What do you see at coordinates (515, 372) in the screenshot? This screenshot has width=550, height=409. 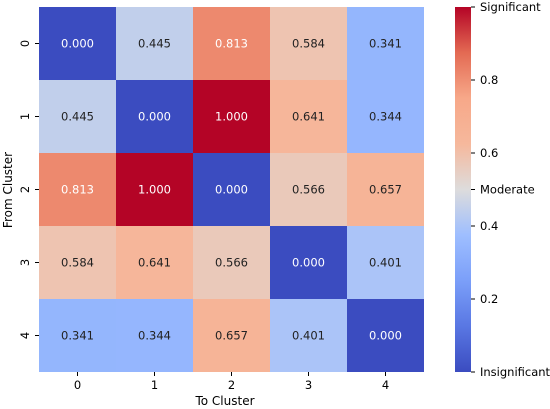 I see `colorbar-tick-label: Insignificant` at bounding box center [515, 372].